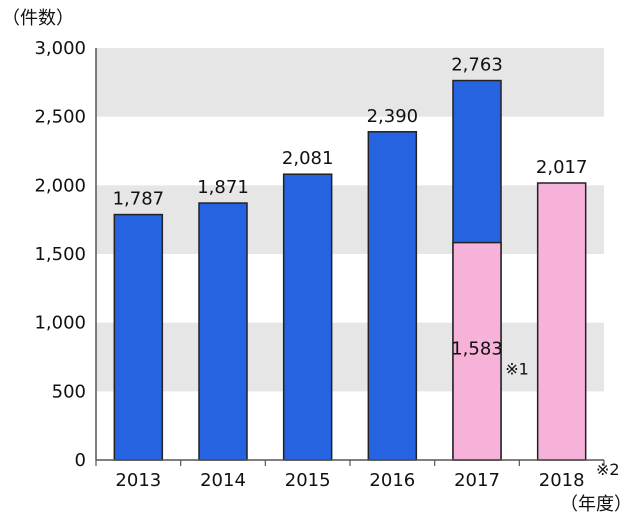 The width and height of the screenshot is (640, 524). I want to click on value-label: 2,763, so click(477, 65).